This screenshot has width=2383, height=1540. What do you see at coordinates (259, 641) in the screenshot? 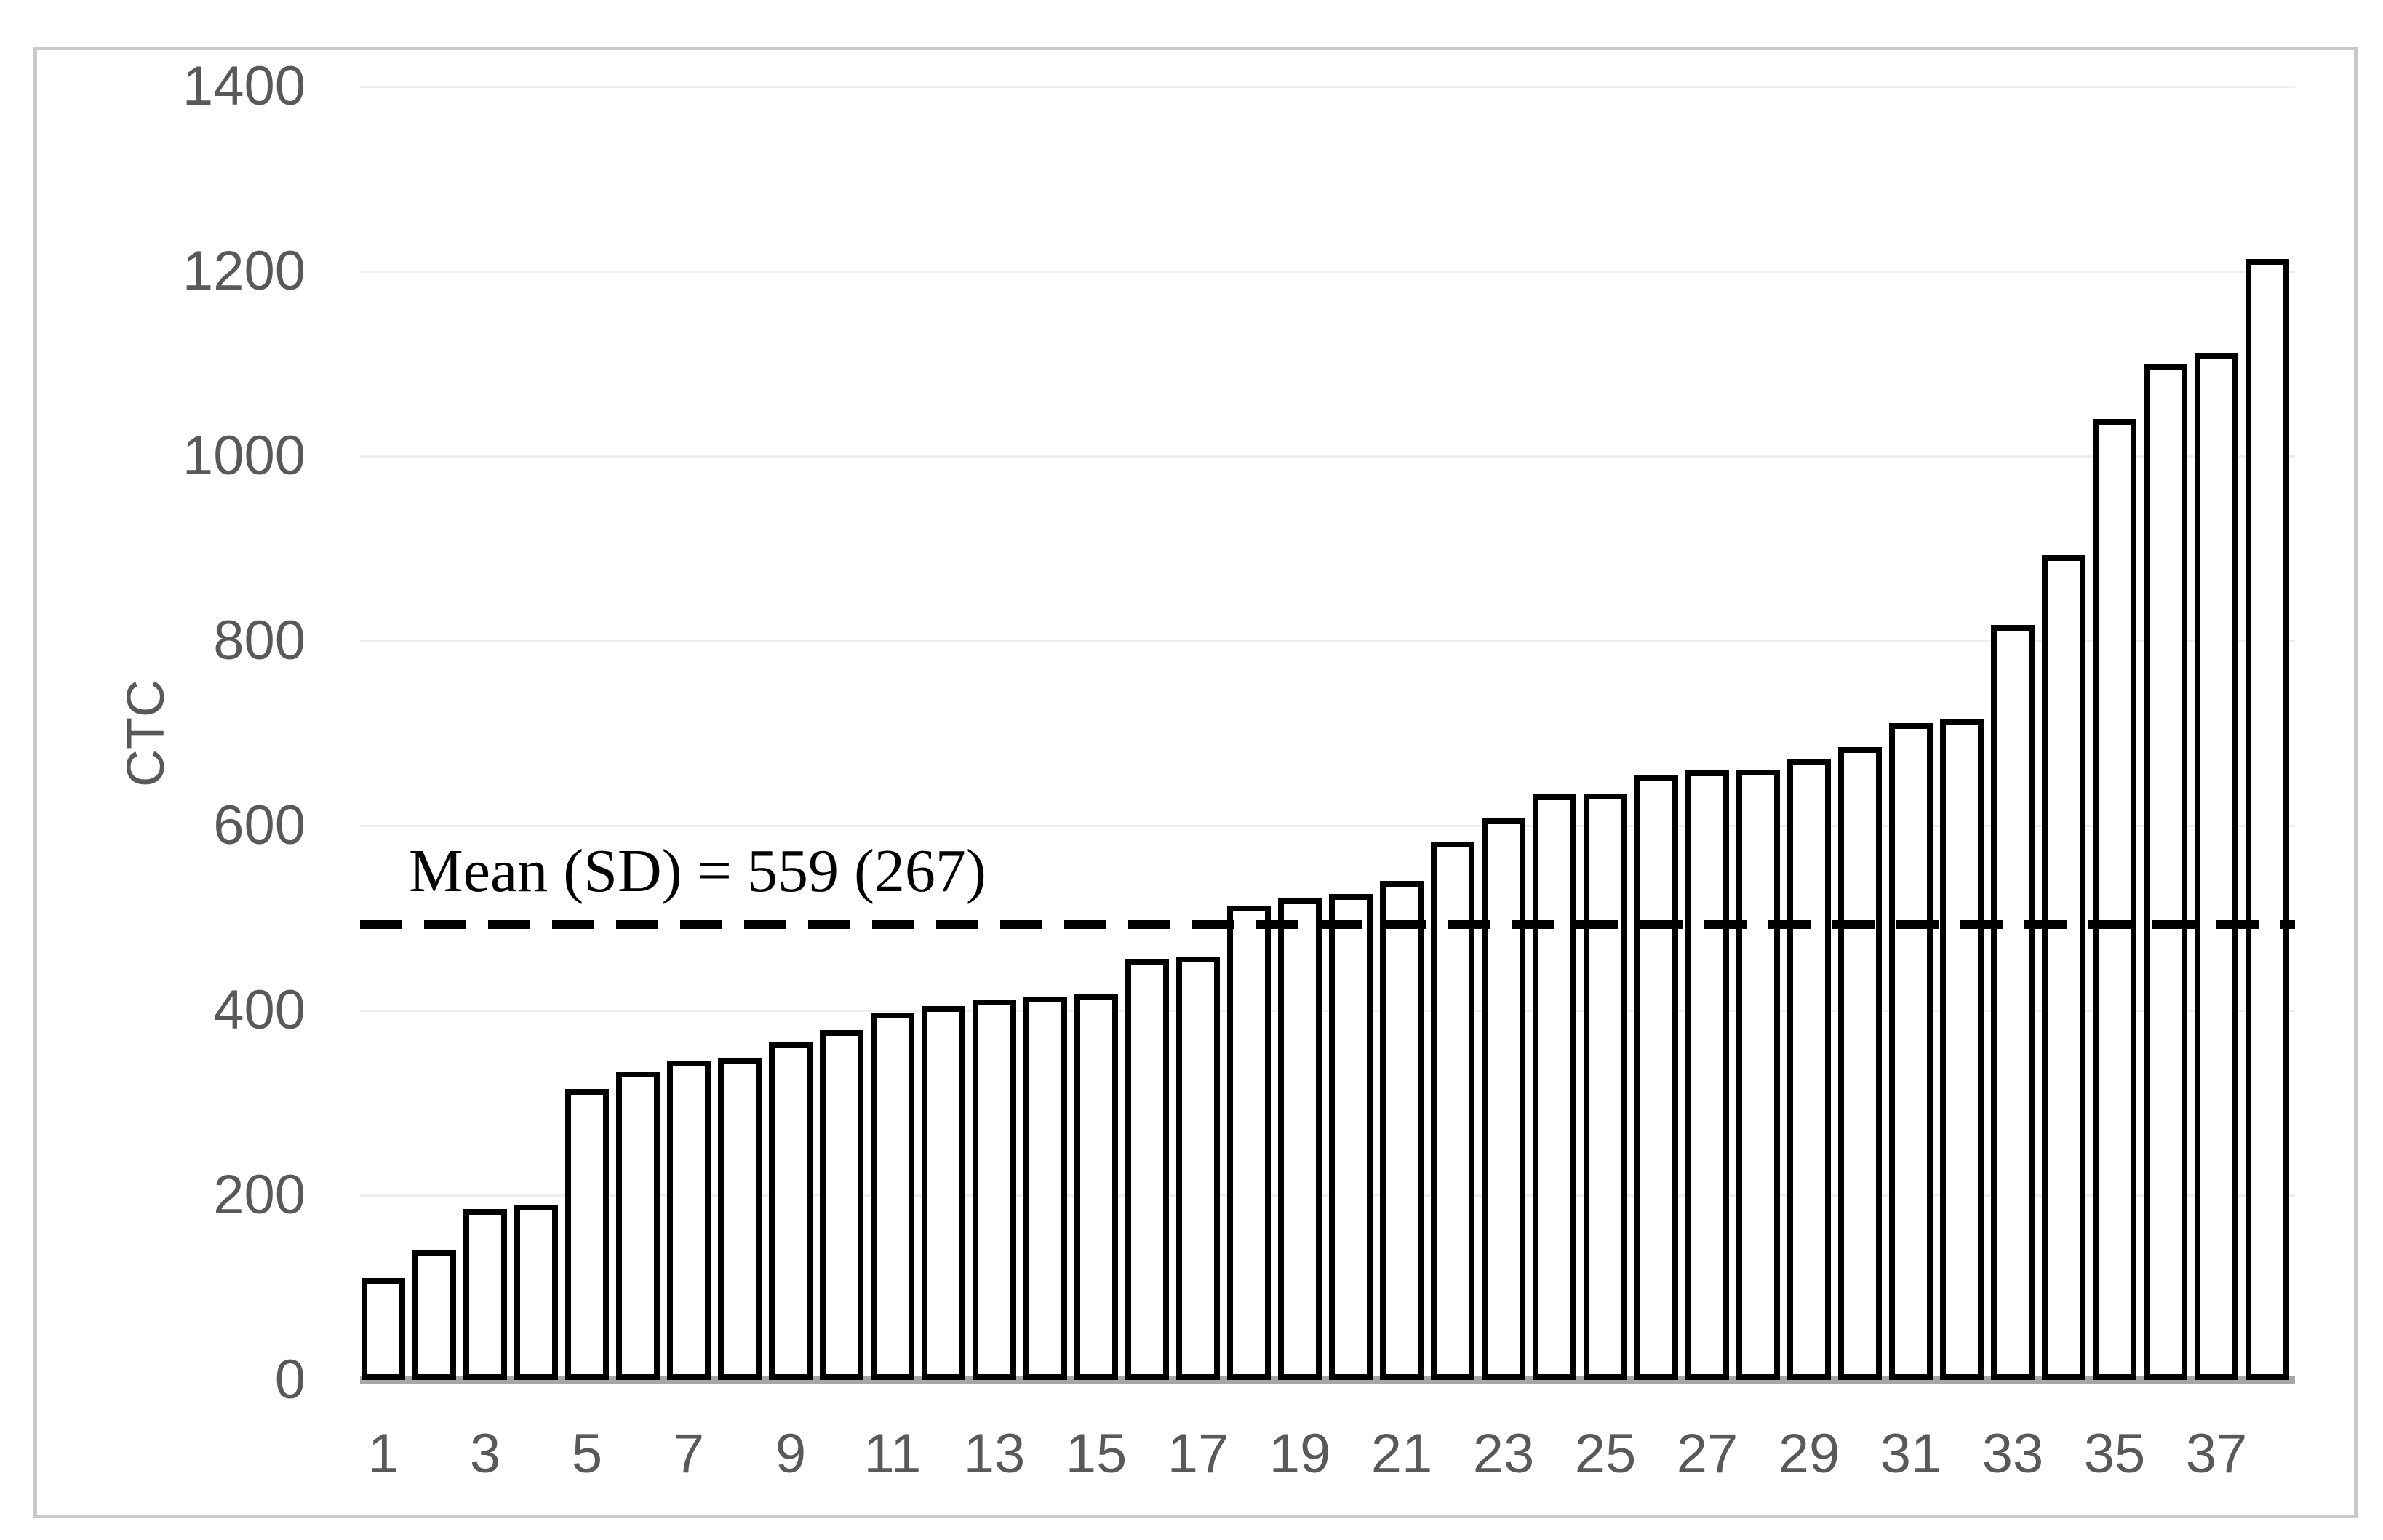
I see `y-tick-label: 800` at bounding box center [259, 641].